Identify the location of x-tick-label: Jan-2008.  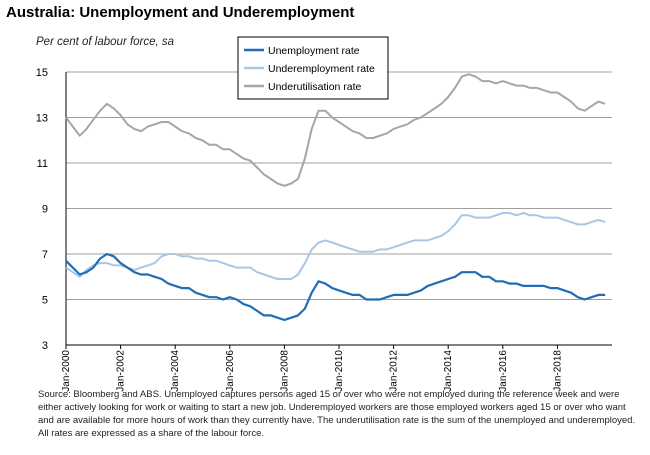
(284, 371).